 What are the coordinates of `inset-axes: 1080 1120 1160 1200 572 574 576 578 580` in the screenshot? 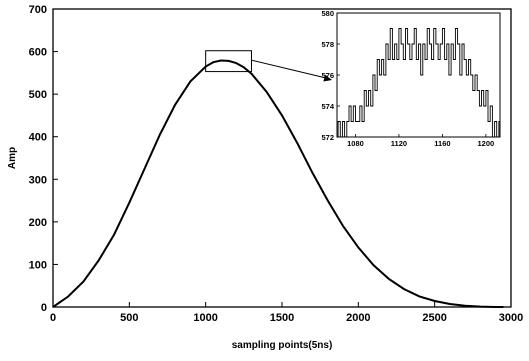 It's located at (407, 78).